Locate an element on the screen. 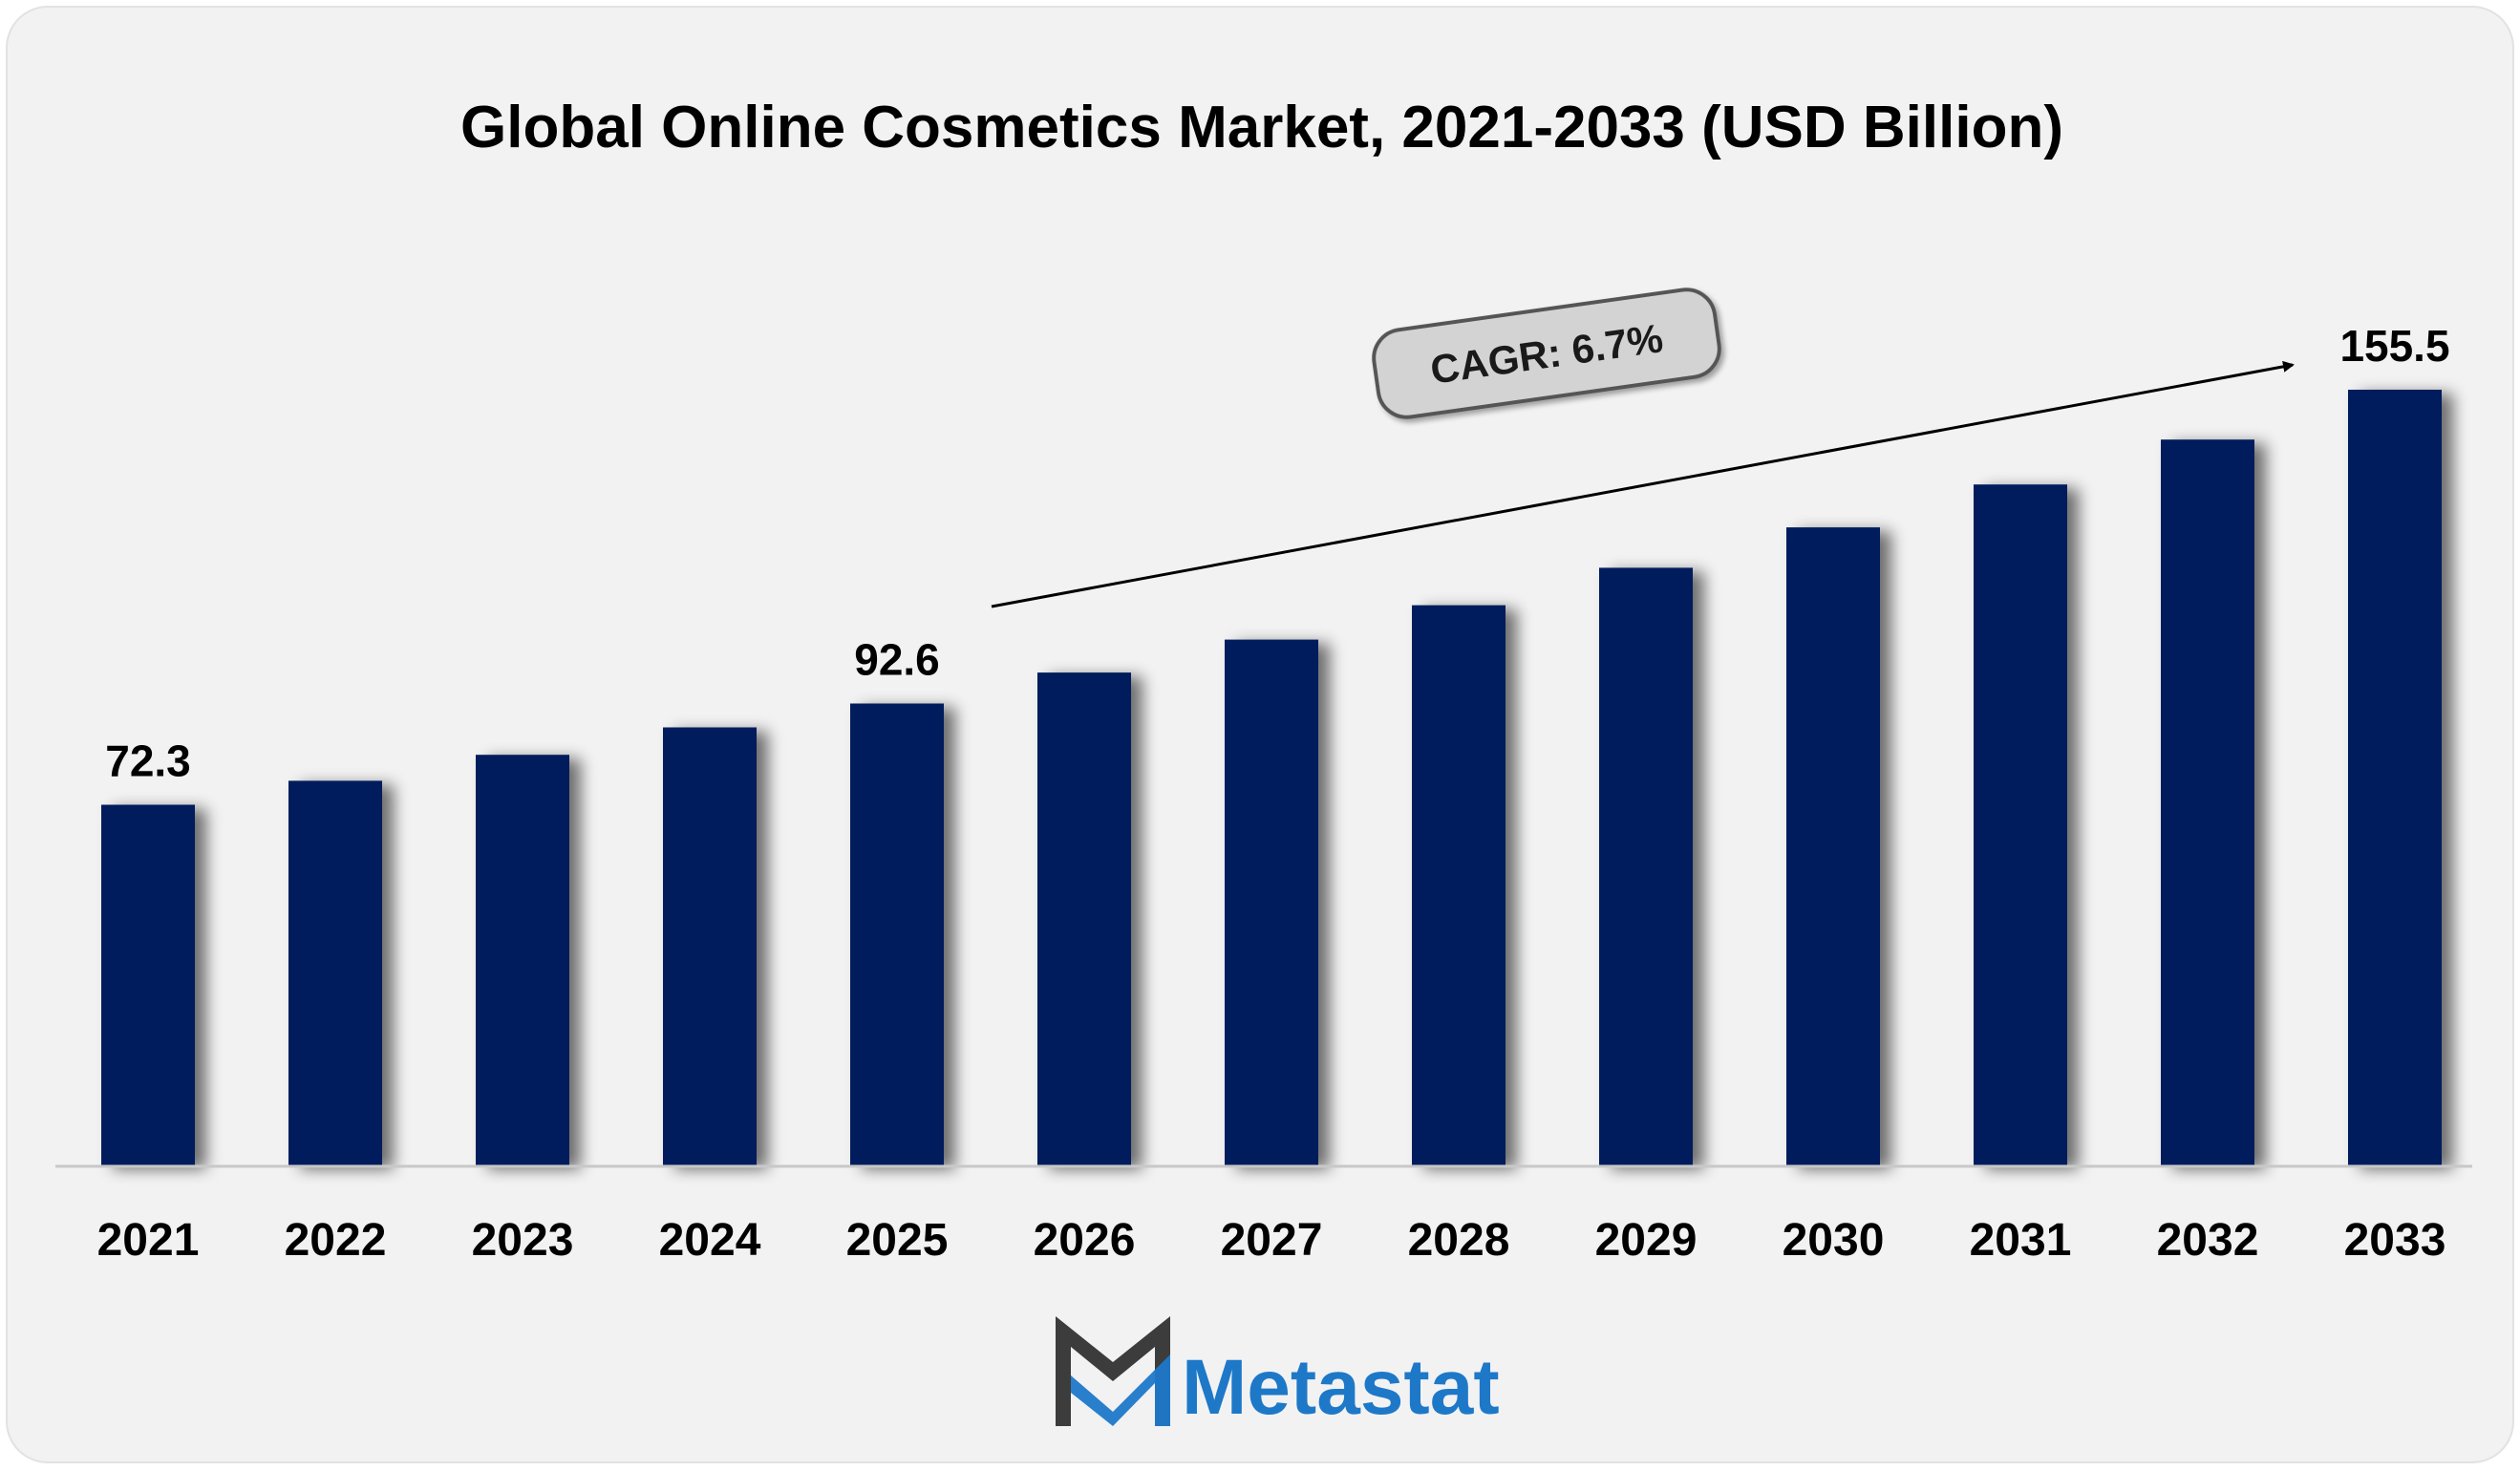 The height and width of the screenshot is (1471, 2520). m-logo-icon is located at coordinates (1113, 1371).